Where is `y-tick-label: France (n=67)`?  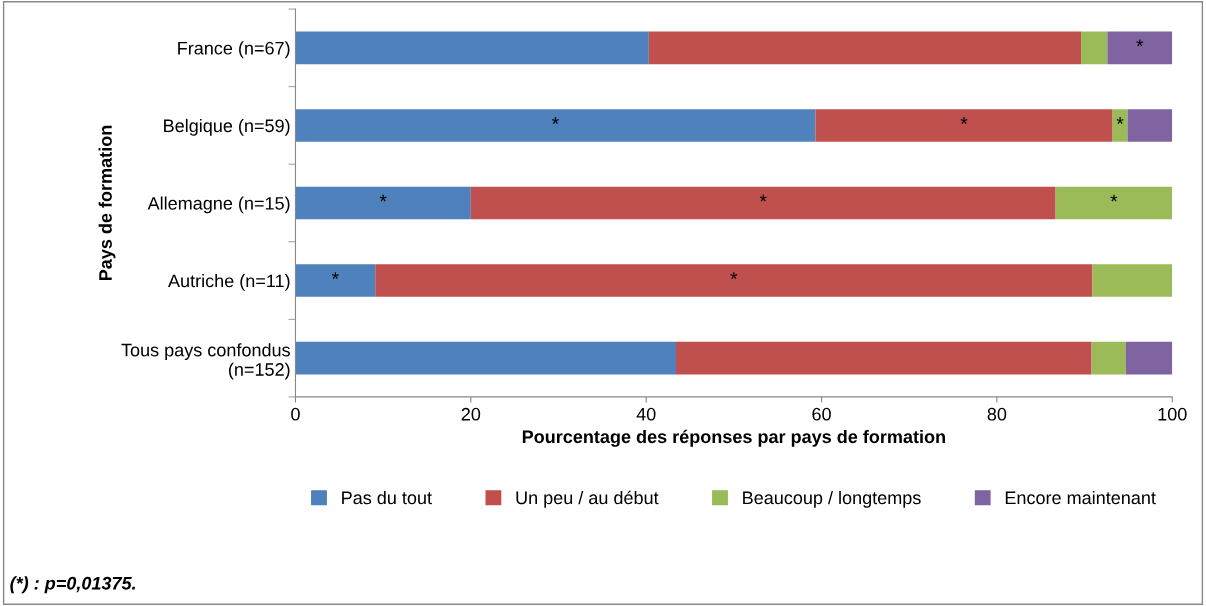
y-tick-label: France (n=67) is located at coordinates (234, 50).